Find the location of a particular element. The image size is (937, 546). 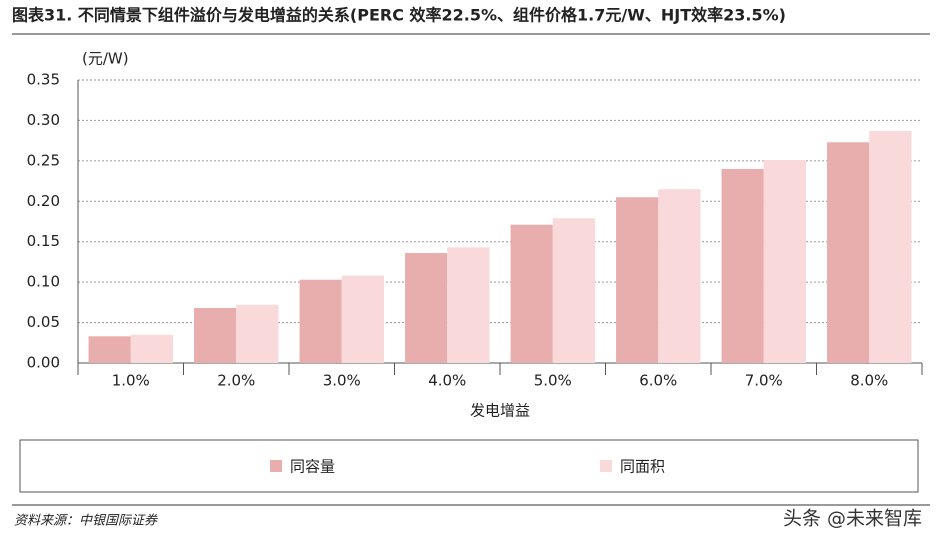

y-tick-label: 0.10 is located at coordinates (43, 282).